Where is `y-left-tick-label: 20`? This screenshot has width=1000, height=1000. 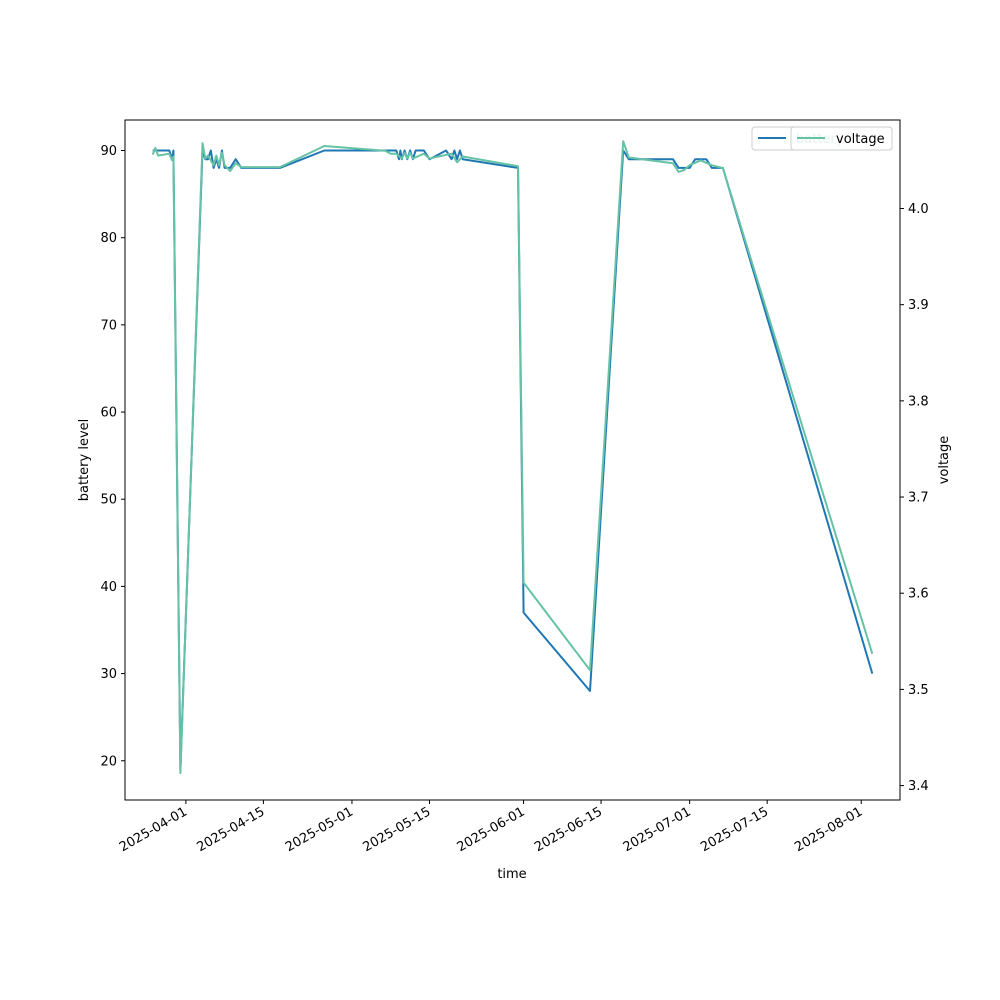 y-left-tick-label: 20 is located at coordinates (108, 761).